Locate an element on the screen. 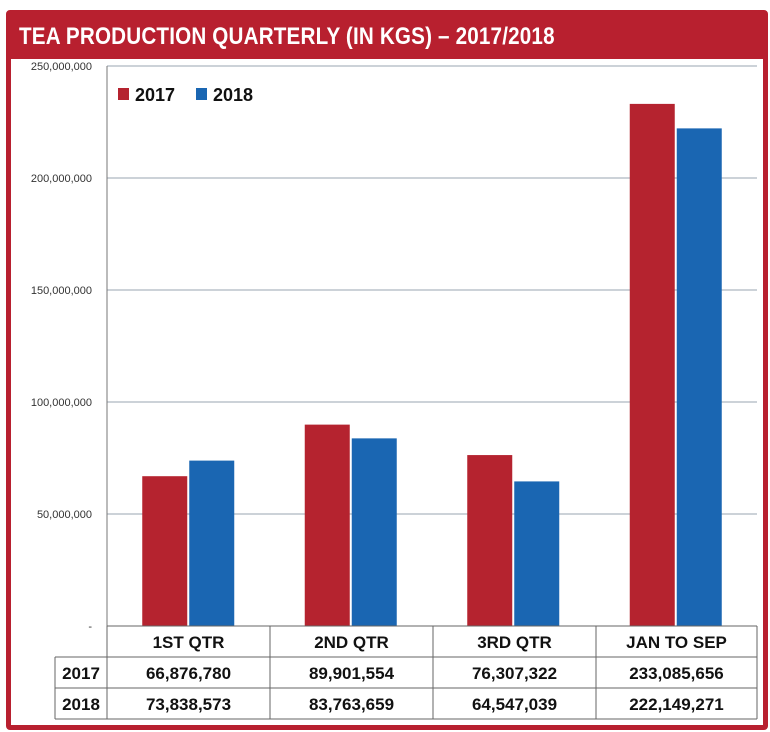 This screenshot has height=732, width=770. table-cell-value: 64,547,039 is located at coordinates (514, 704).